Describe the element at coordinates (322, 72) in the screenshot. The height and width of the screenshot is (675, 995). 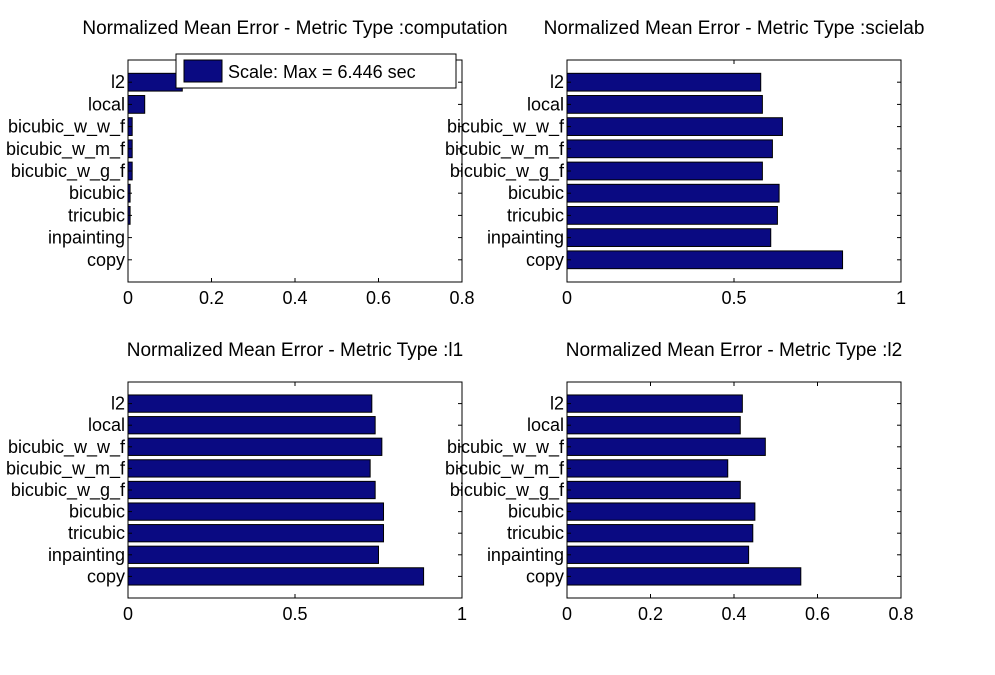
I see `legend-label: Scale: Max = 6.446 sec` at that location.